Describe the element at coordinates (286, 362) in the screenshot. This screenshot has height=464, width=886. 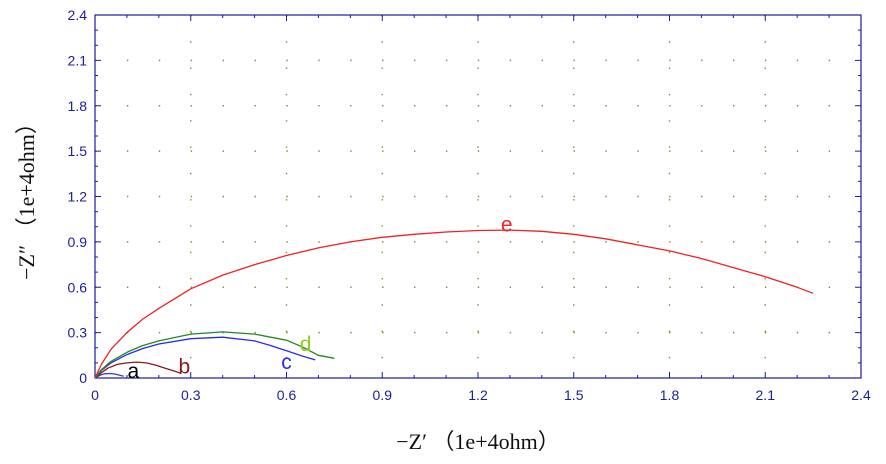
I see `series-label-c: c` at that location.